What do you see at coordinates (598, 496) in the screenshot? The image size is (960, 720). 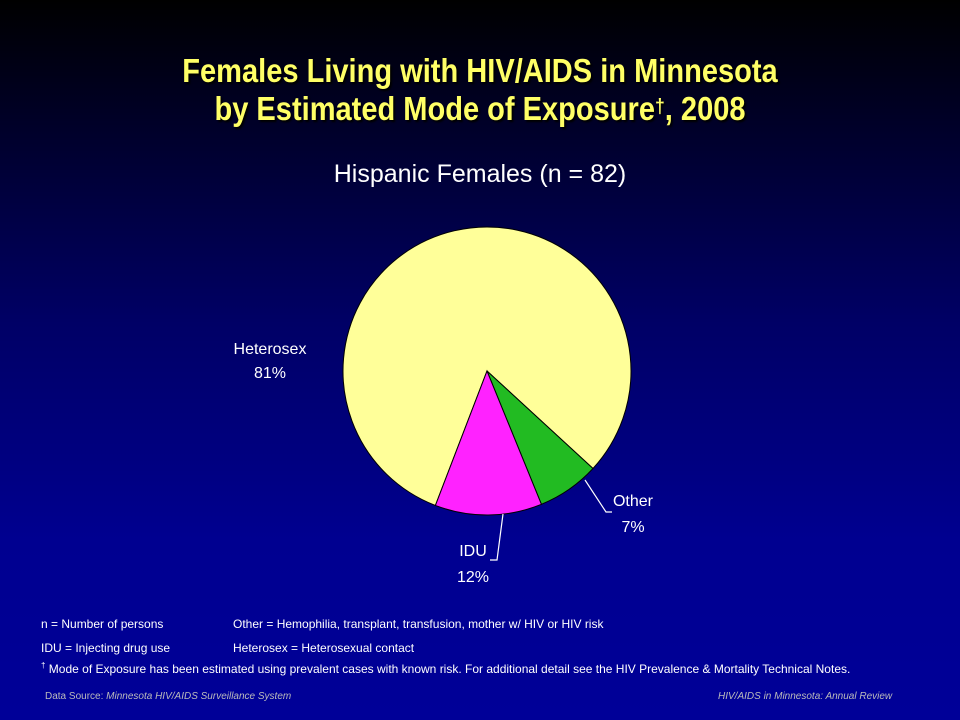 I see `leader-line-other` at bounding box center [598, 496].